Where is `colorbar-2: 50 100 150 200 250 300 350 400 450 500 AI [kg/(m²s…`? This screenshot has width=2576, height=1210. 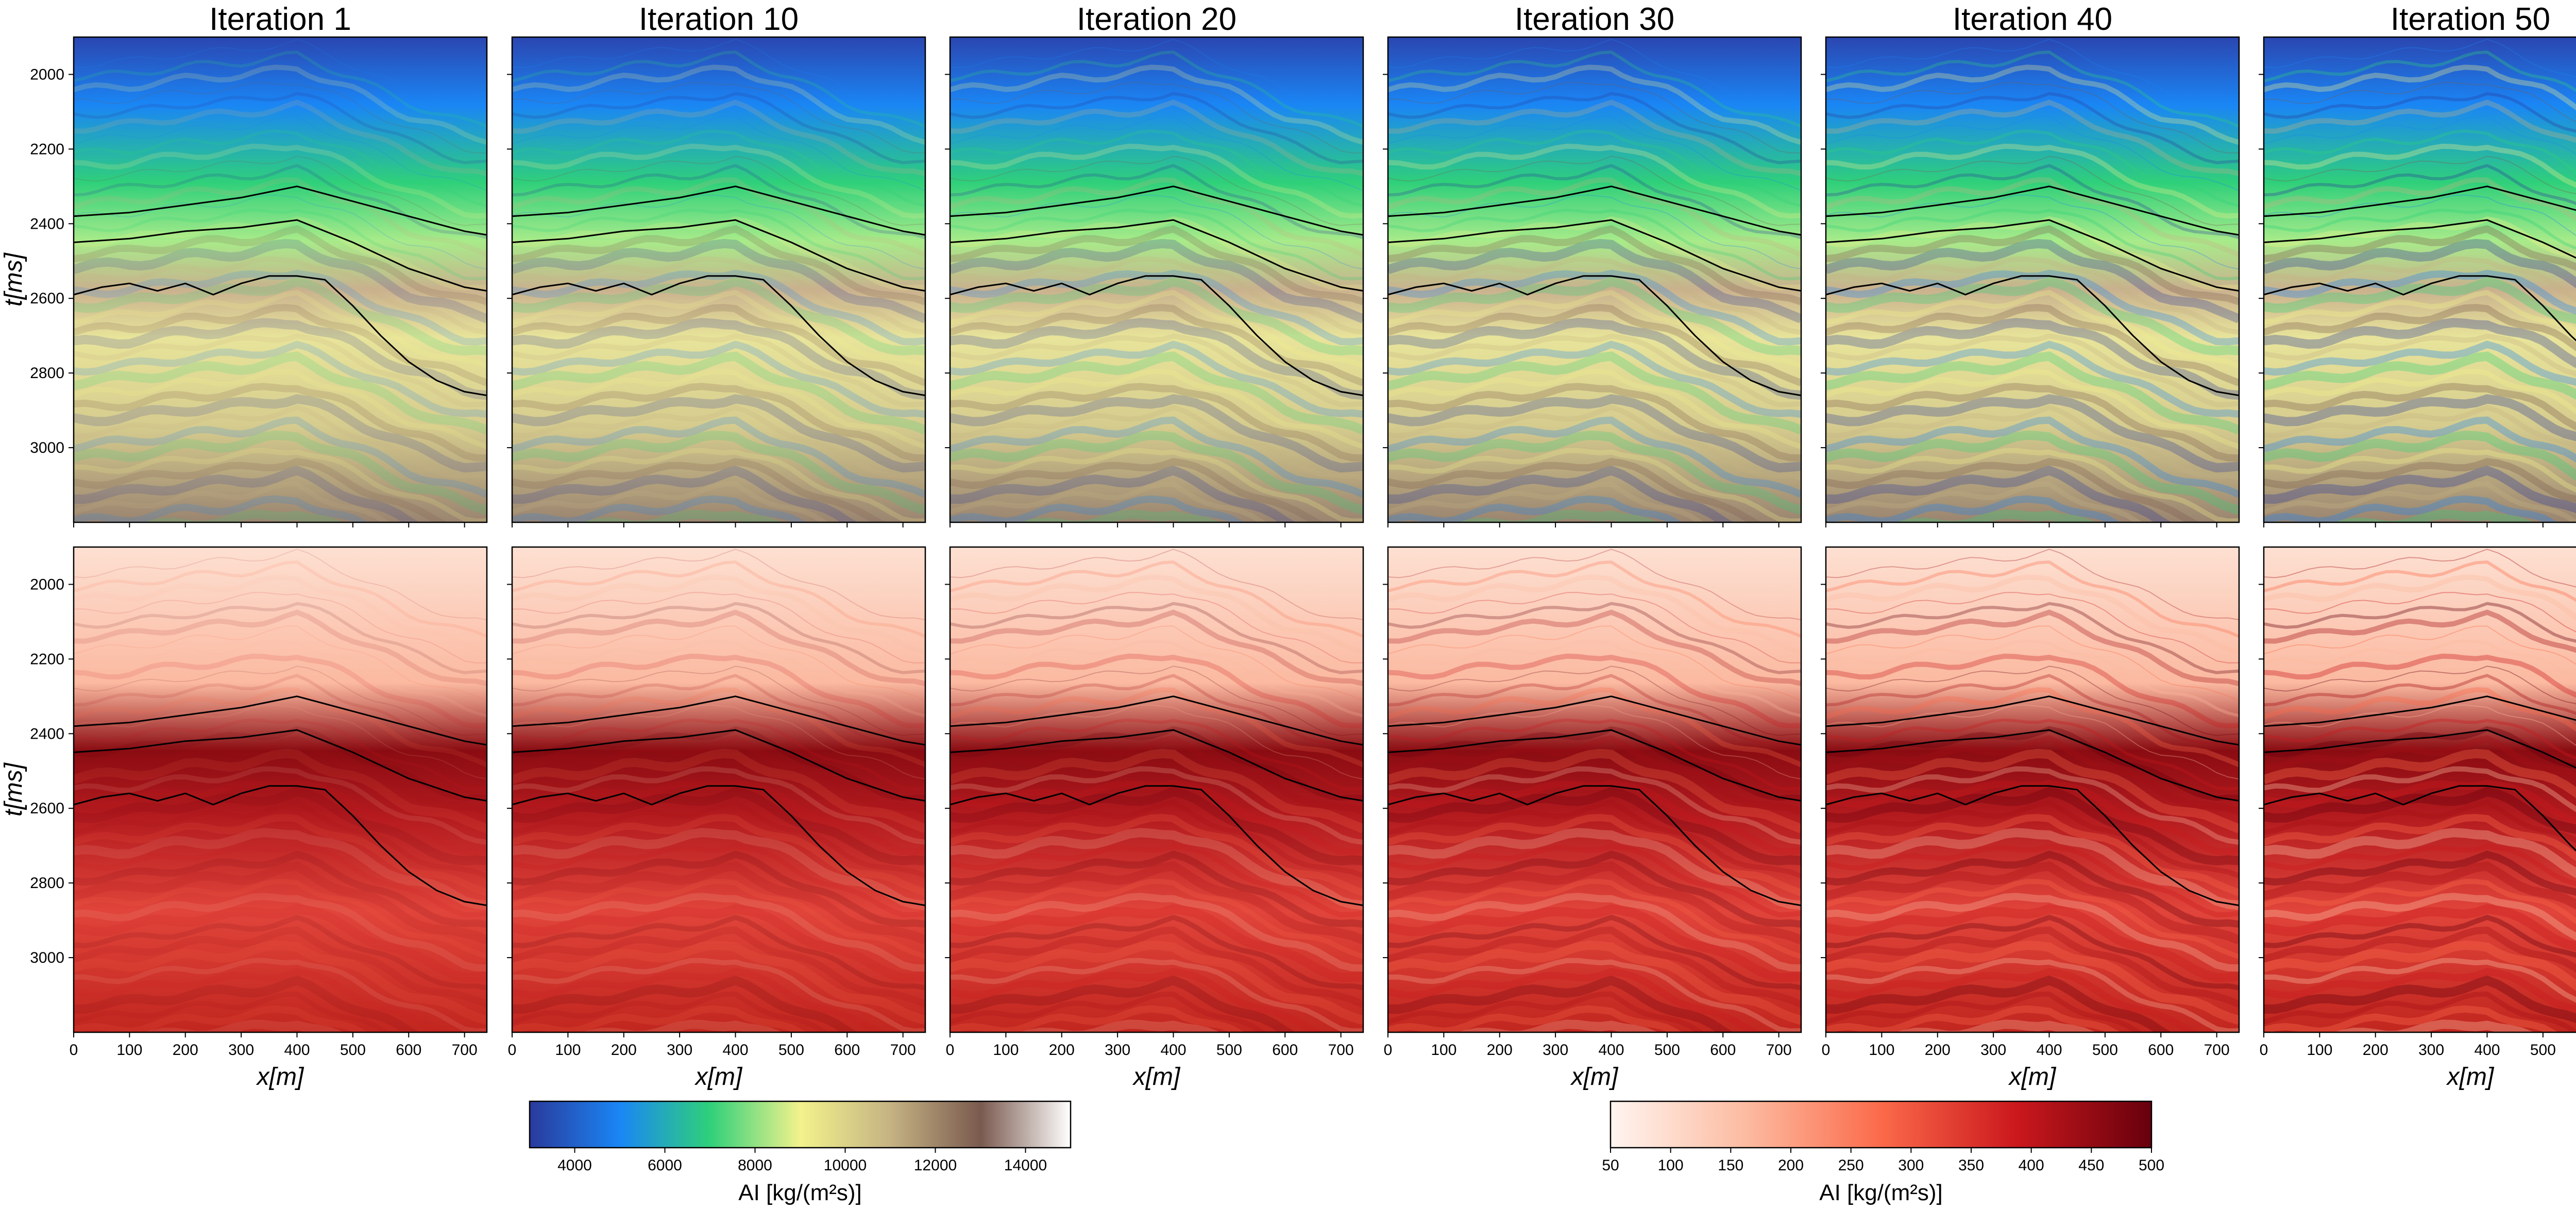
colorbar-2: 50 100 150 200 250 300 350 400 450 500 AI [kg/(m²s… is located at coordinates (1883, 1152).